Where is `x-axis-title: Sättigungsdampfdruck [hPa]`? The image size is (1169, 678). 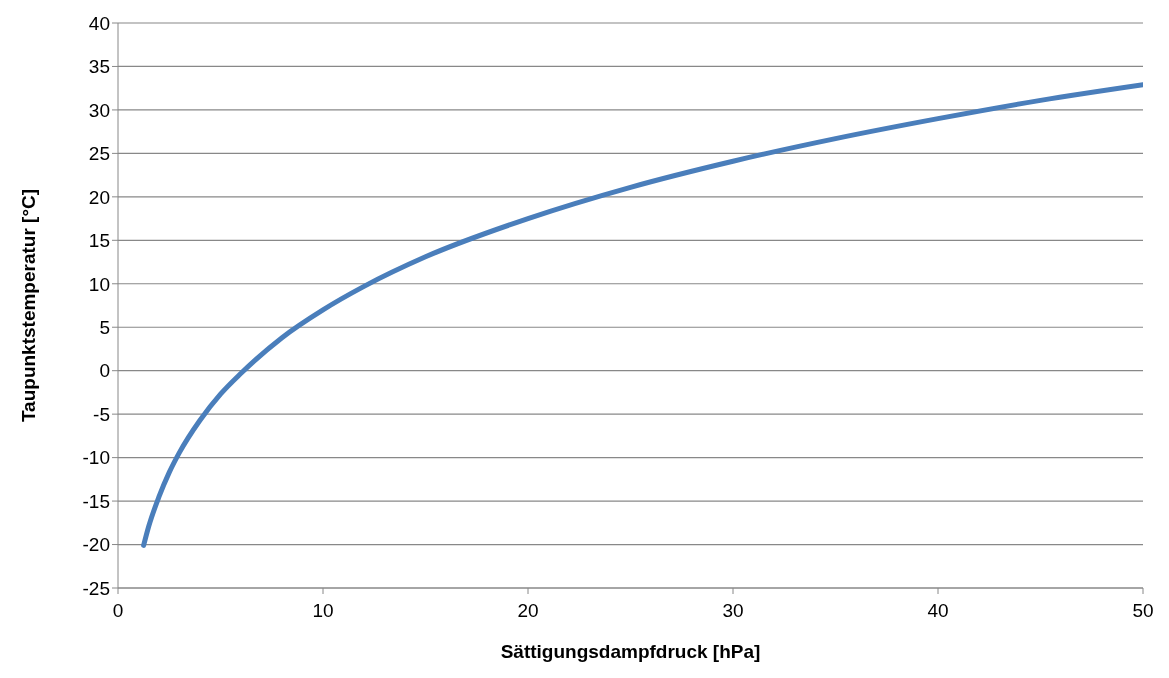 x-axis-title: Sättigungsdampfdruck [hPa] is located at coordinates (630, 651).